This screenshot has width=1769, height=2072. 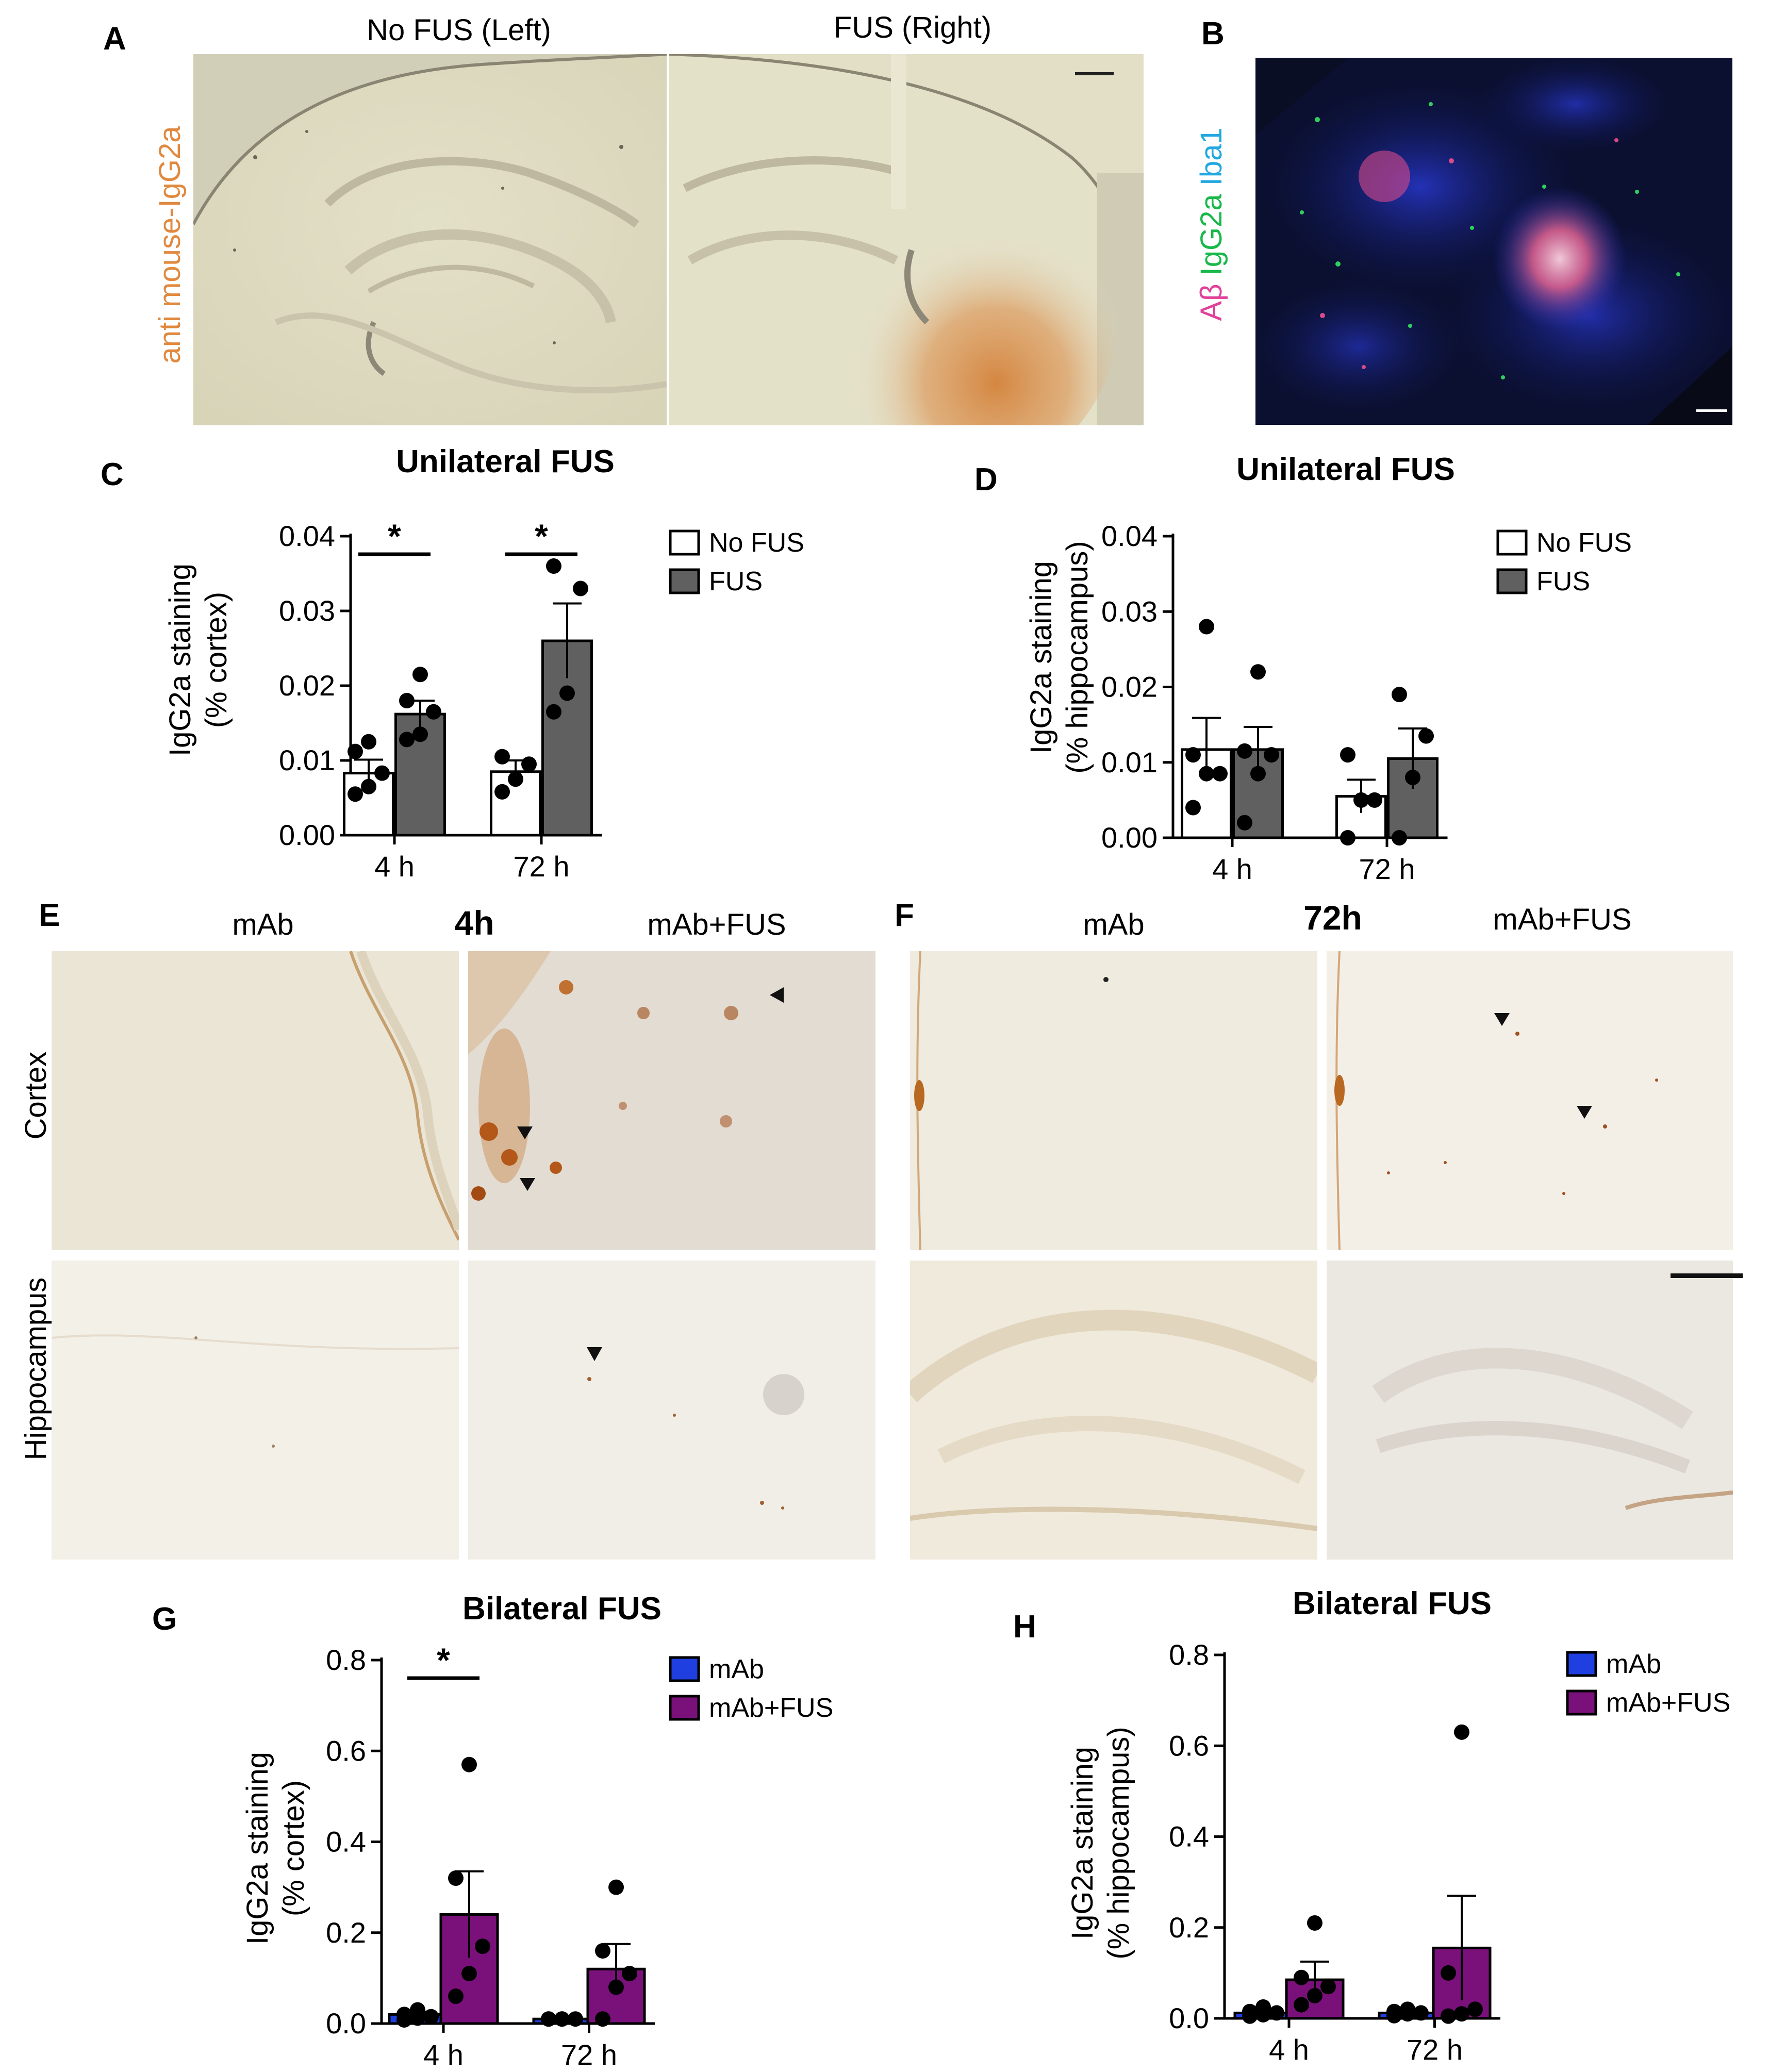 I want to click on chart-g-legend-label: mAb, so click(x=736, y=1669).